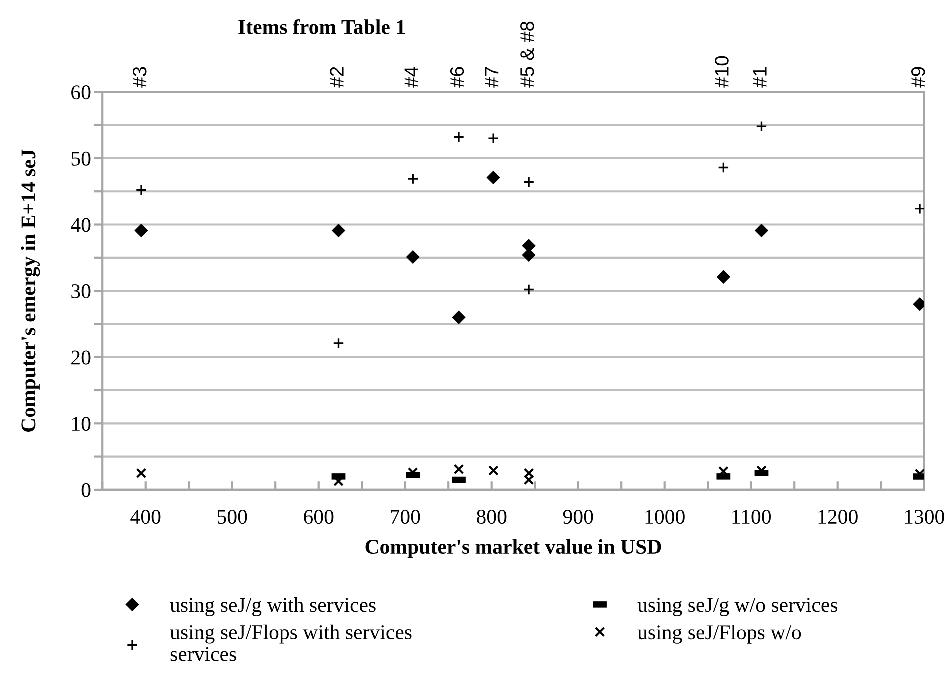 Image resolution: width=950 pixels, height=693 pixels. What do you see at coordinates (405, 517) in the screenshot?
I see `x-tick-label: 700` at bounding box center [405, 517].